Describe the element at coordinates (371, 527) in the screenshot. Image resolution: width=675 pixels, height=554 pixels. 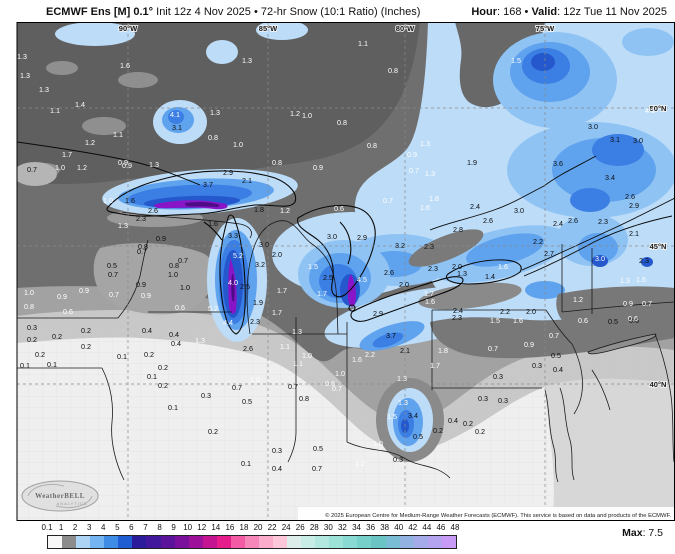
I see `scale-tick-label: 36` at that location.